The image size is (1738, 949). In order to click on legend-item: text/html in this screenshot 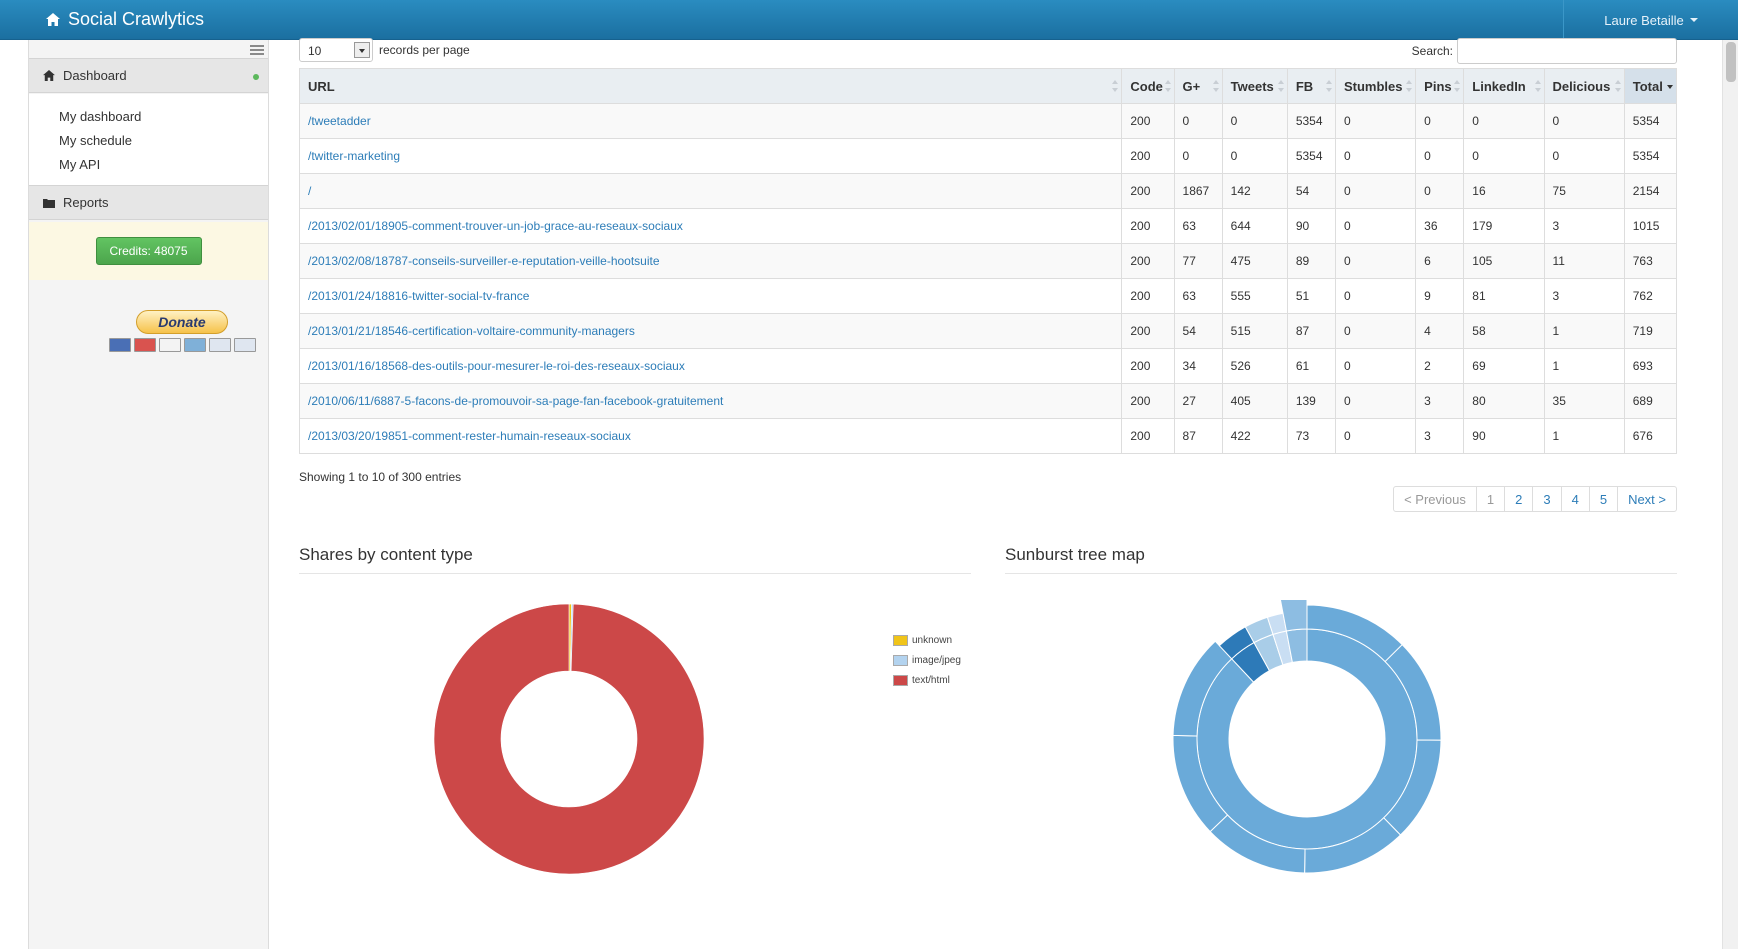, I will do `click(927, 680)`.